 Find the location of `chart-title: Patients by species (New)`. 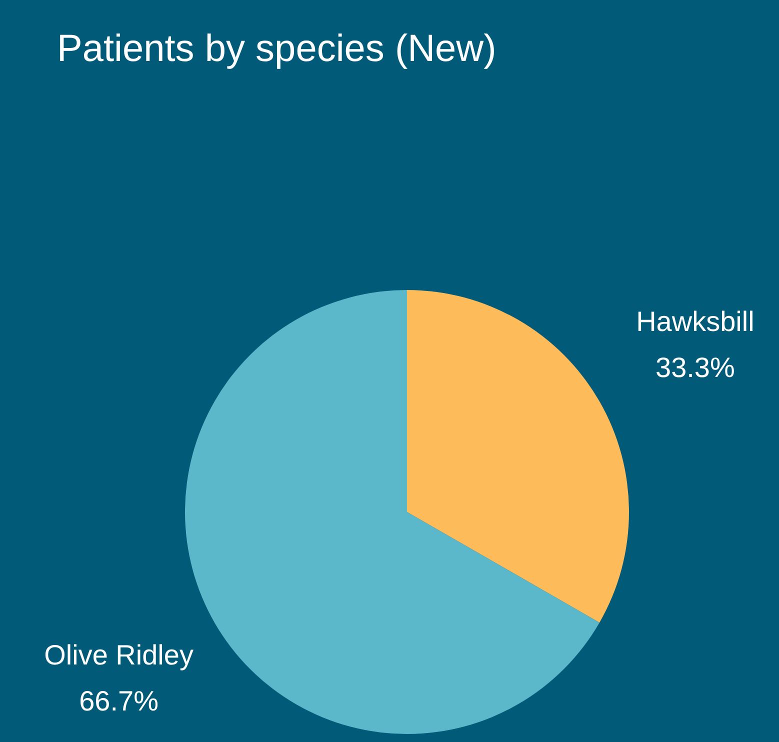

chart-title: Patients by species (New) is located at coordinates (276, 49).